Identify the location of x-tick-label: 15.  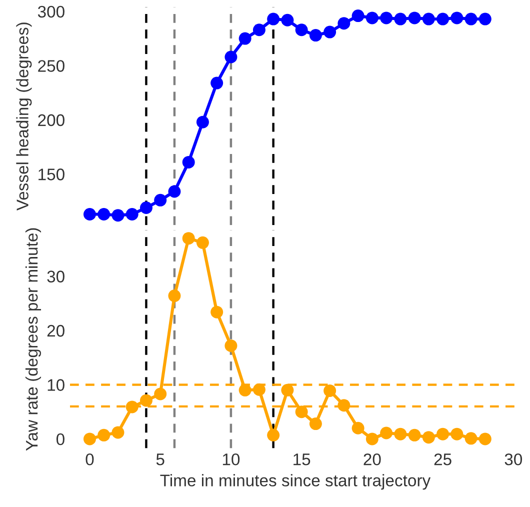
(302, 460).